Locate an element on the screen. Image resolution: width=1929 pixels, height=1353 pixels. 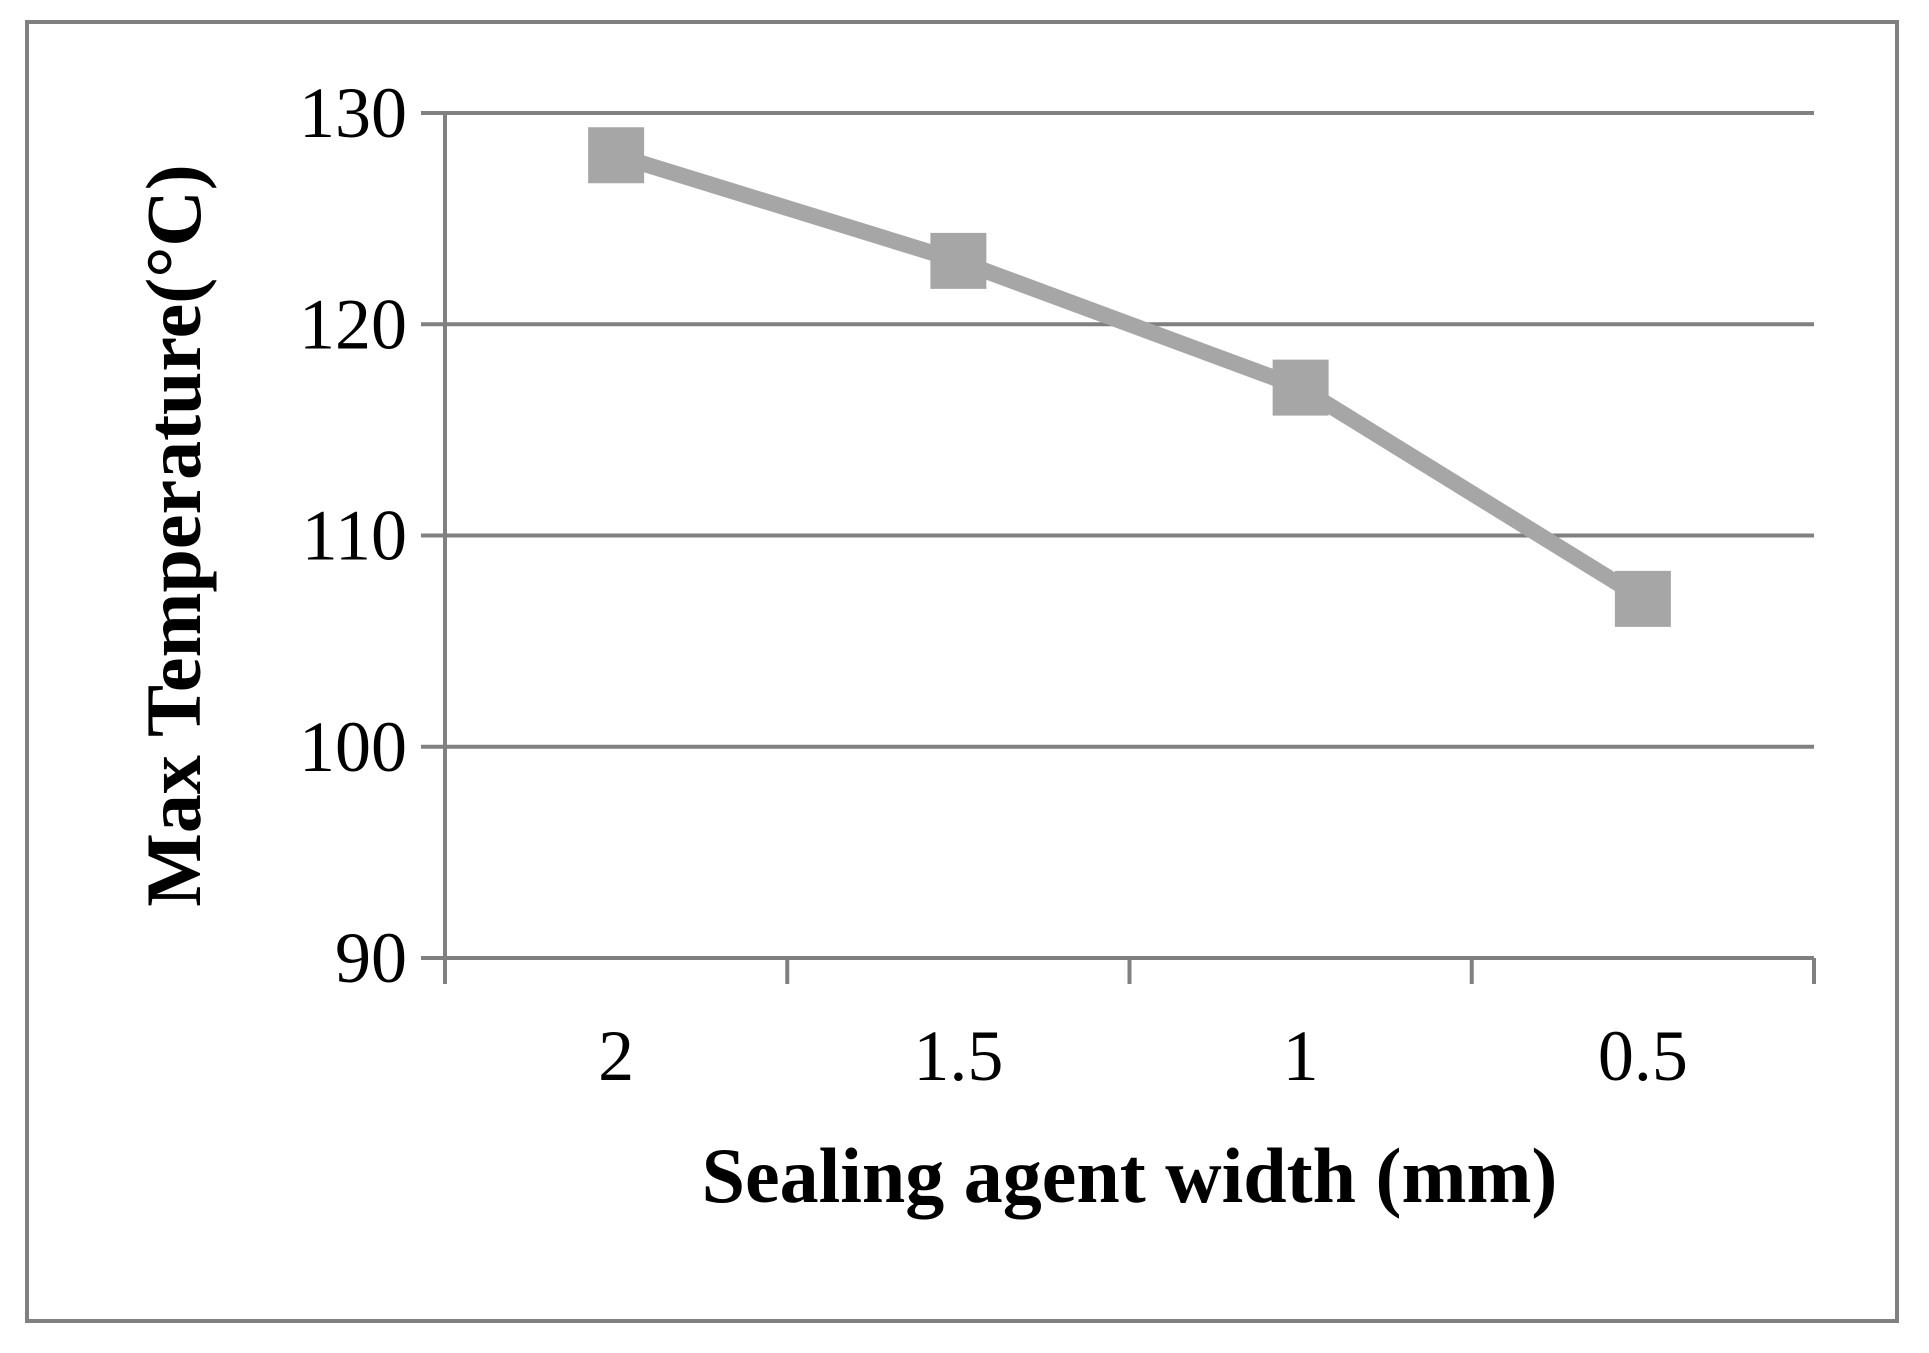
x-tick-label-0.5: 0.5 is located at coordinates (1643, 1056).